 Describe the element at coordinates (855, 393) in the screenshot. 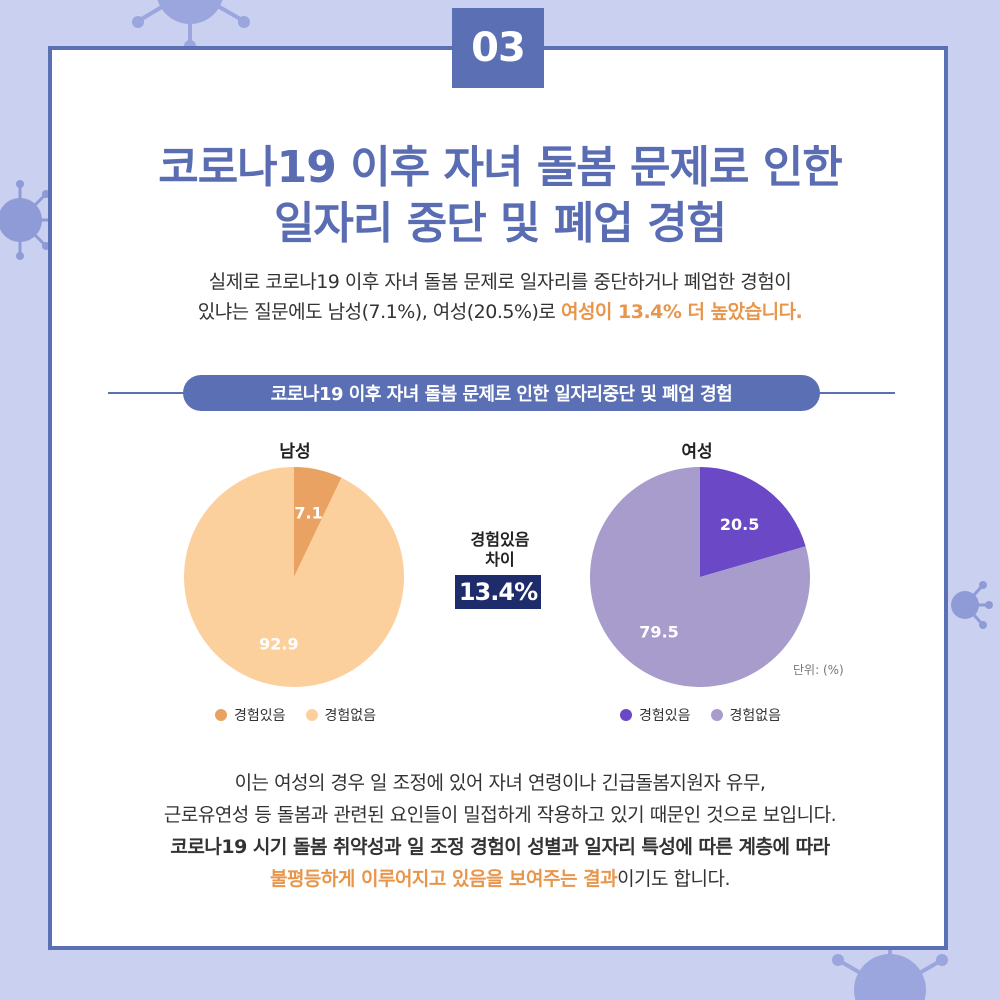

I see `divider-right` at that location.